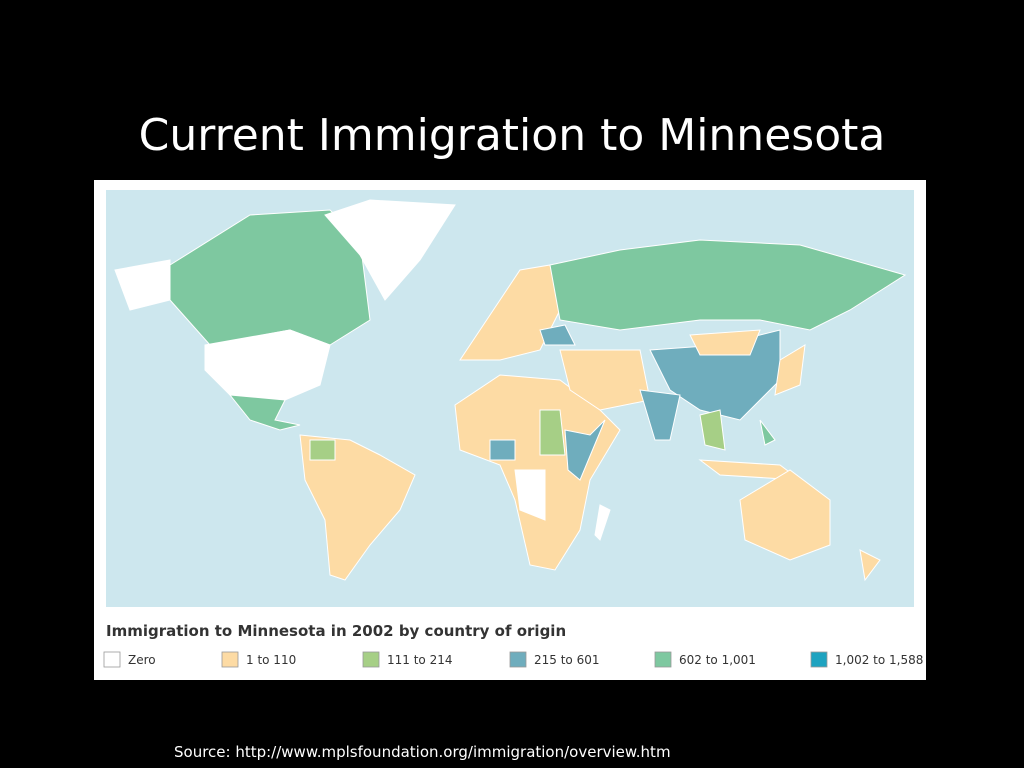  I want to click on legend-label: 215 to 601, so click(566, 660).